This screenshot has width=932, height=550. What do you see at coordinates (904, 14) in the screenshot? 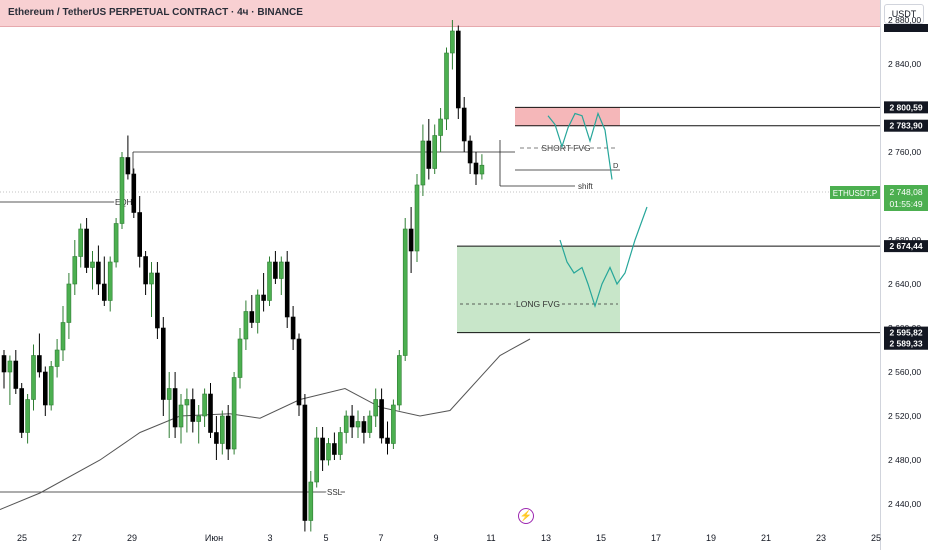
I see `currency-button: USDT` at bounding box center [904, 14].